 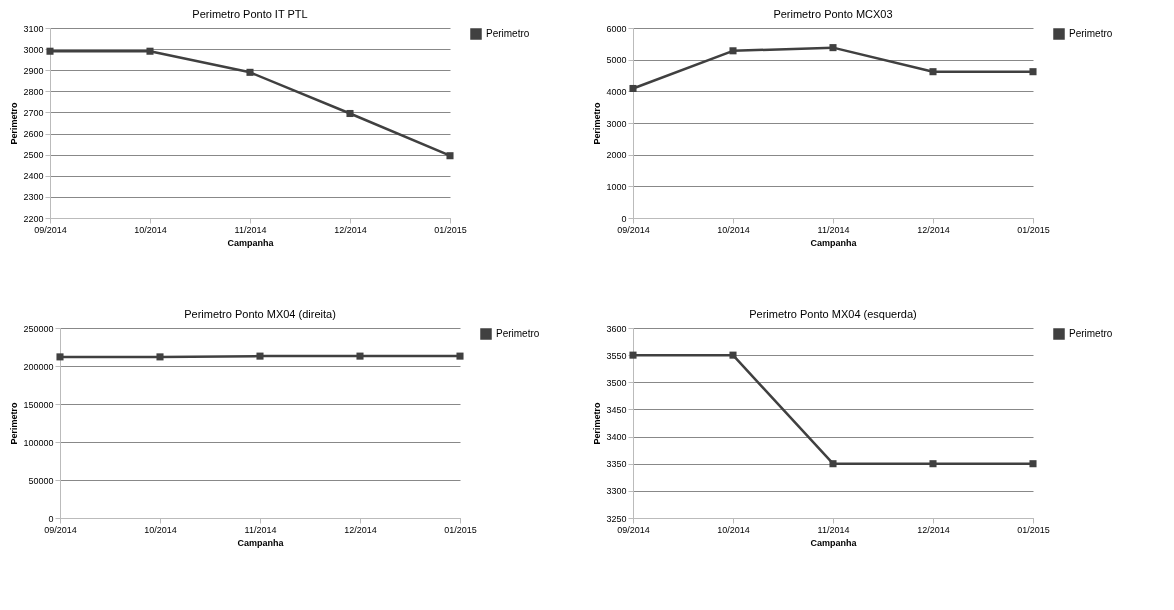 I want to click on chart-title: Perimetro Ponto MX04 (esquerda), so click(x=833, y=314).